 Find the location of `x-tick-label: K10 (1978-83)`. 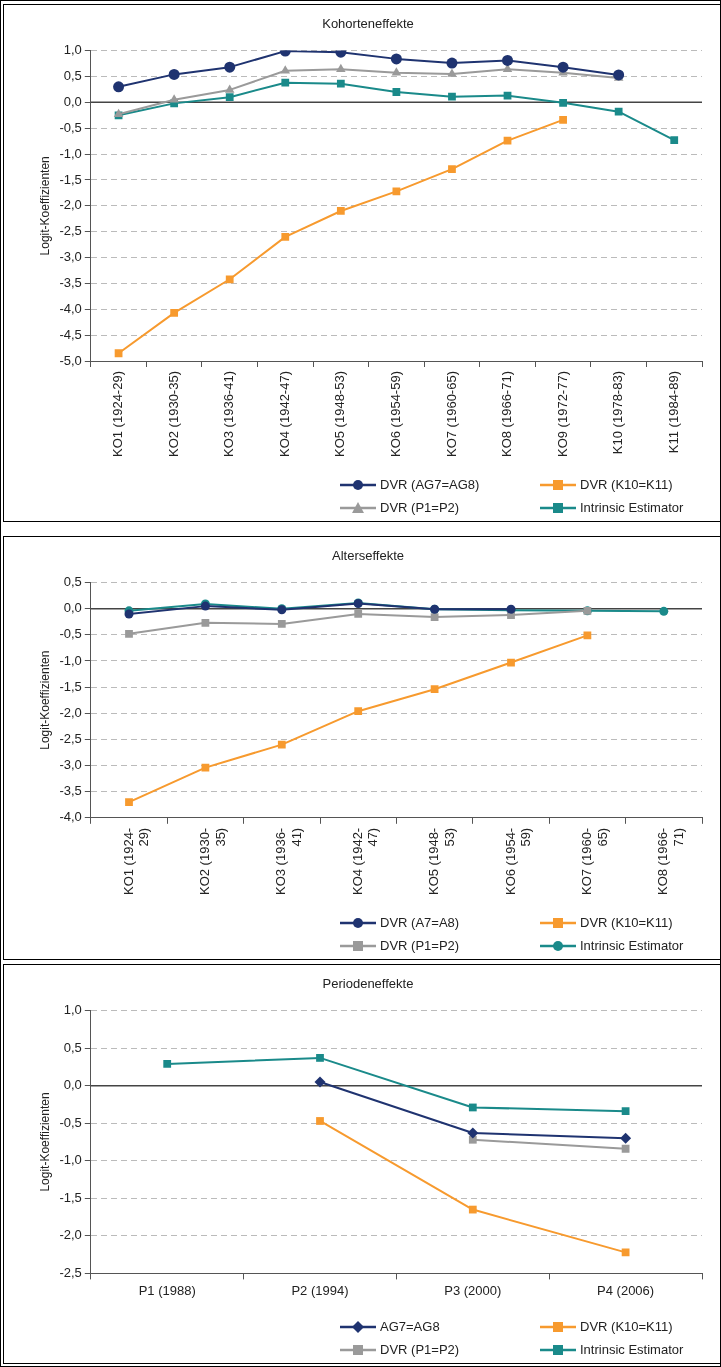

x-tick-label: K10 (1978-83) is located at coordinates (618, 413).